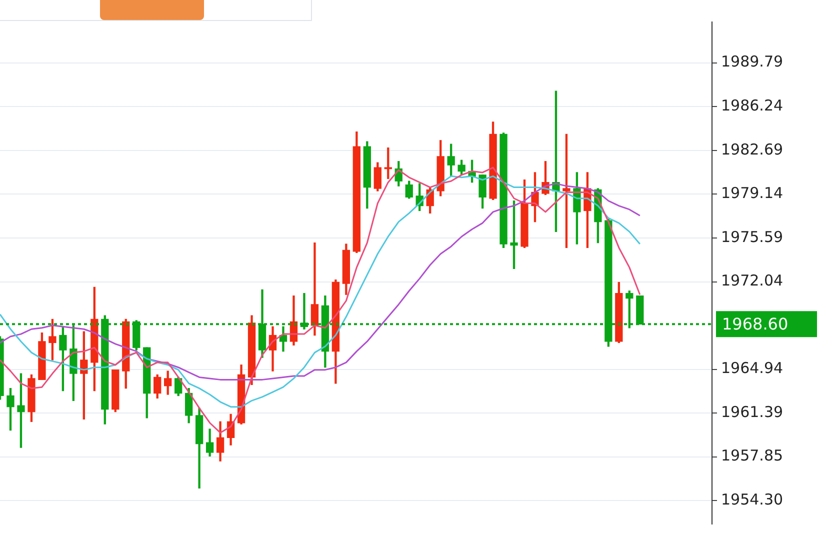 Image resolution: width=830 pixels, height=537 pixels. Describe the element at coordinates (752, 455) in the screenshot. I see `y-tick-label: 1957.85` at that location.